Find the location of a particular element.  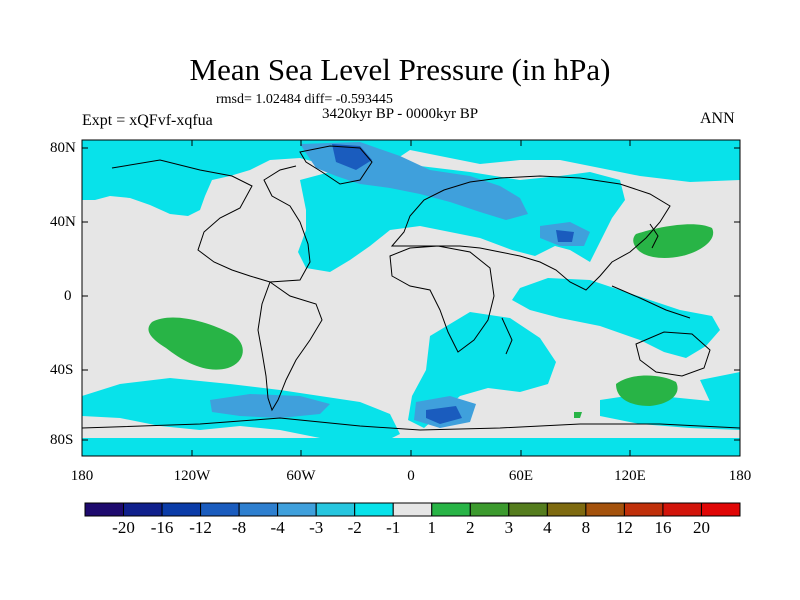

colorbar-label: 20 is located at coordinates (701, 527).